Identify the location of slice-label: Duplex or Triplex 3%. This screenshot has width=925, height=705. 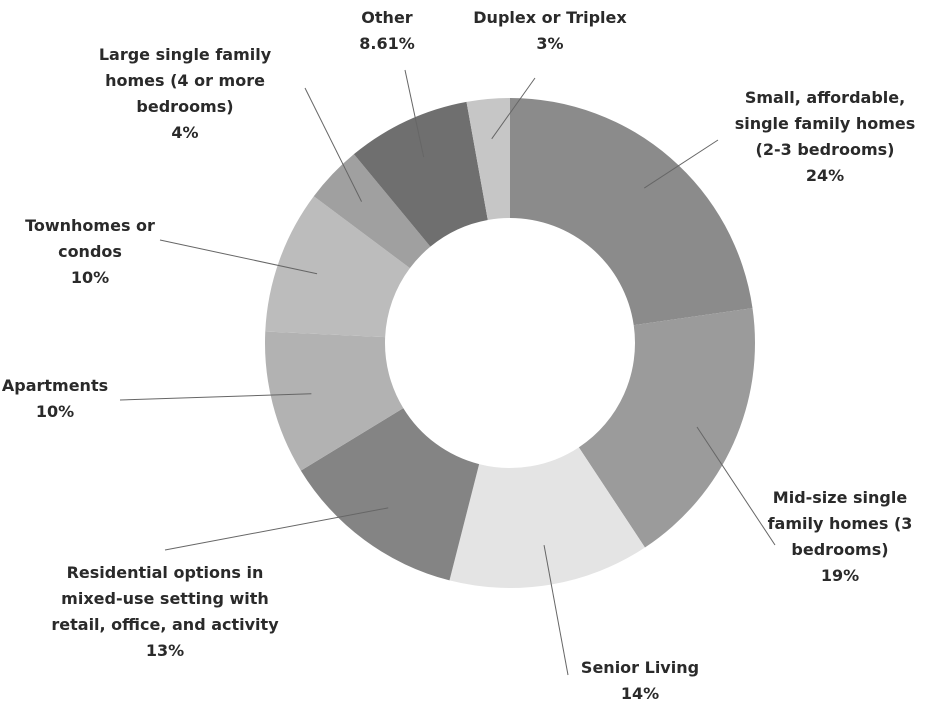
(550, 31).